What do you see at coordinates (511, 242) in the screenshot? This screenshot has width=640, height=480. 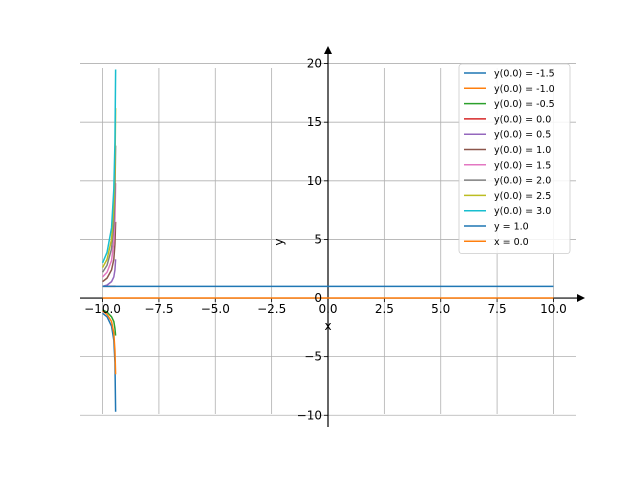 I see `legend-entry: x = 0.0` at bounding box center [511, 242].